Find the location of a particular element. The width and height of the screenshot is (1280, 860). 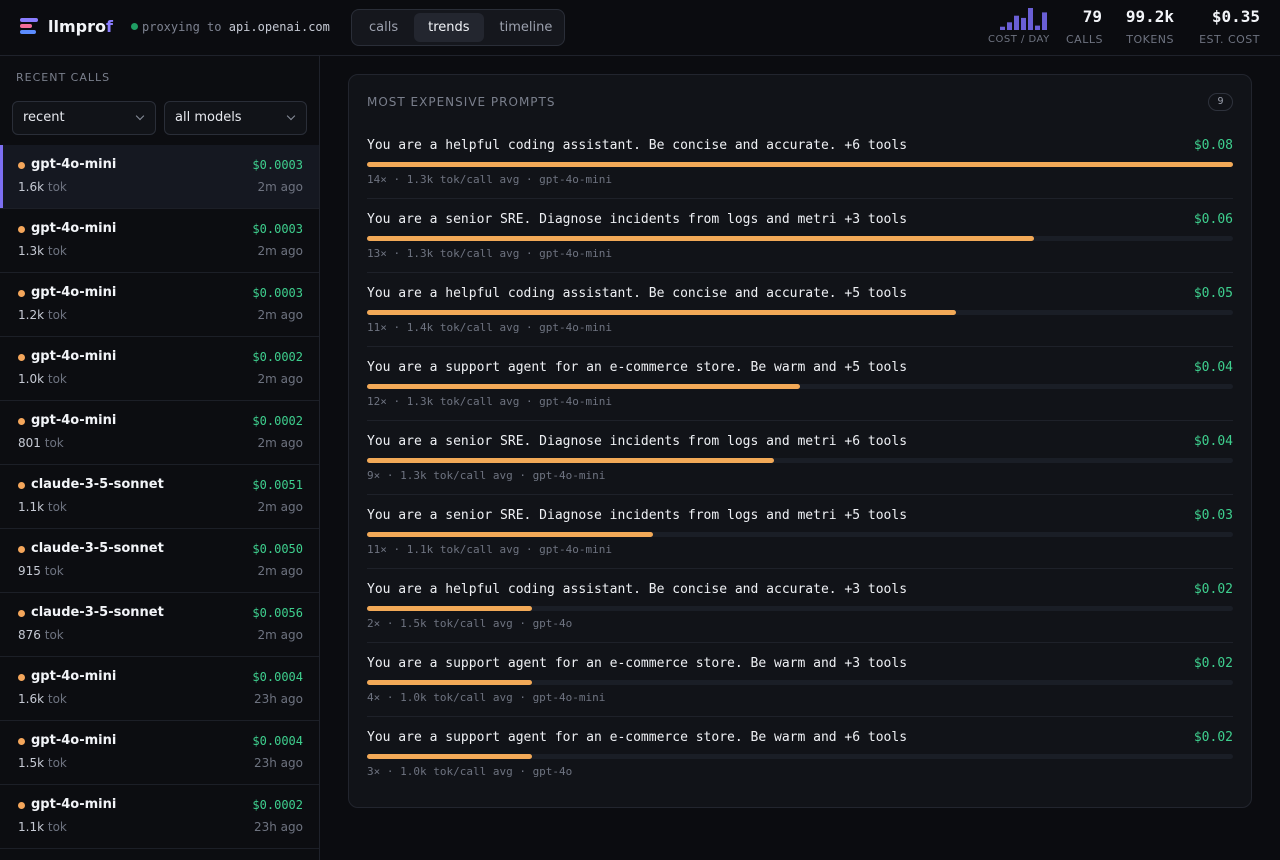

prompt-cost: $0.08 is located at coordinates (1213, 145).